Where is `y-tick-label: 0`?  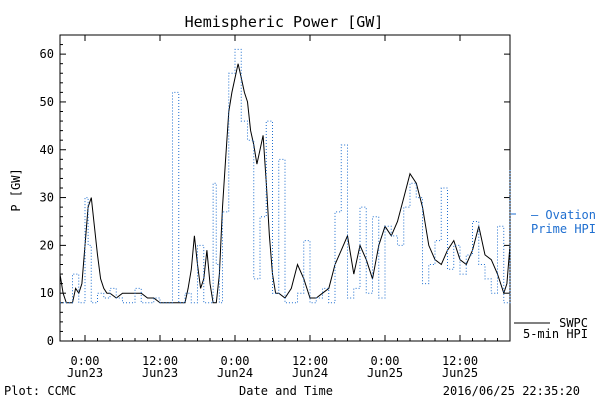
y-tick-label: 0 is located at coordinates (50, 341).